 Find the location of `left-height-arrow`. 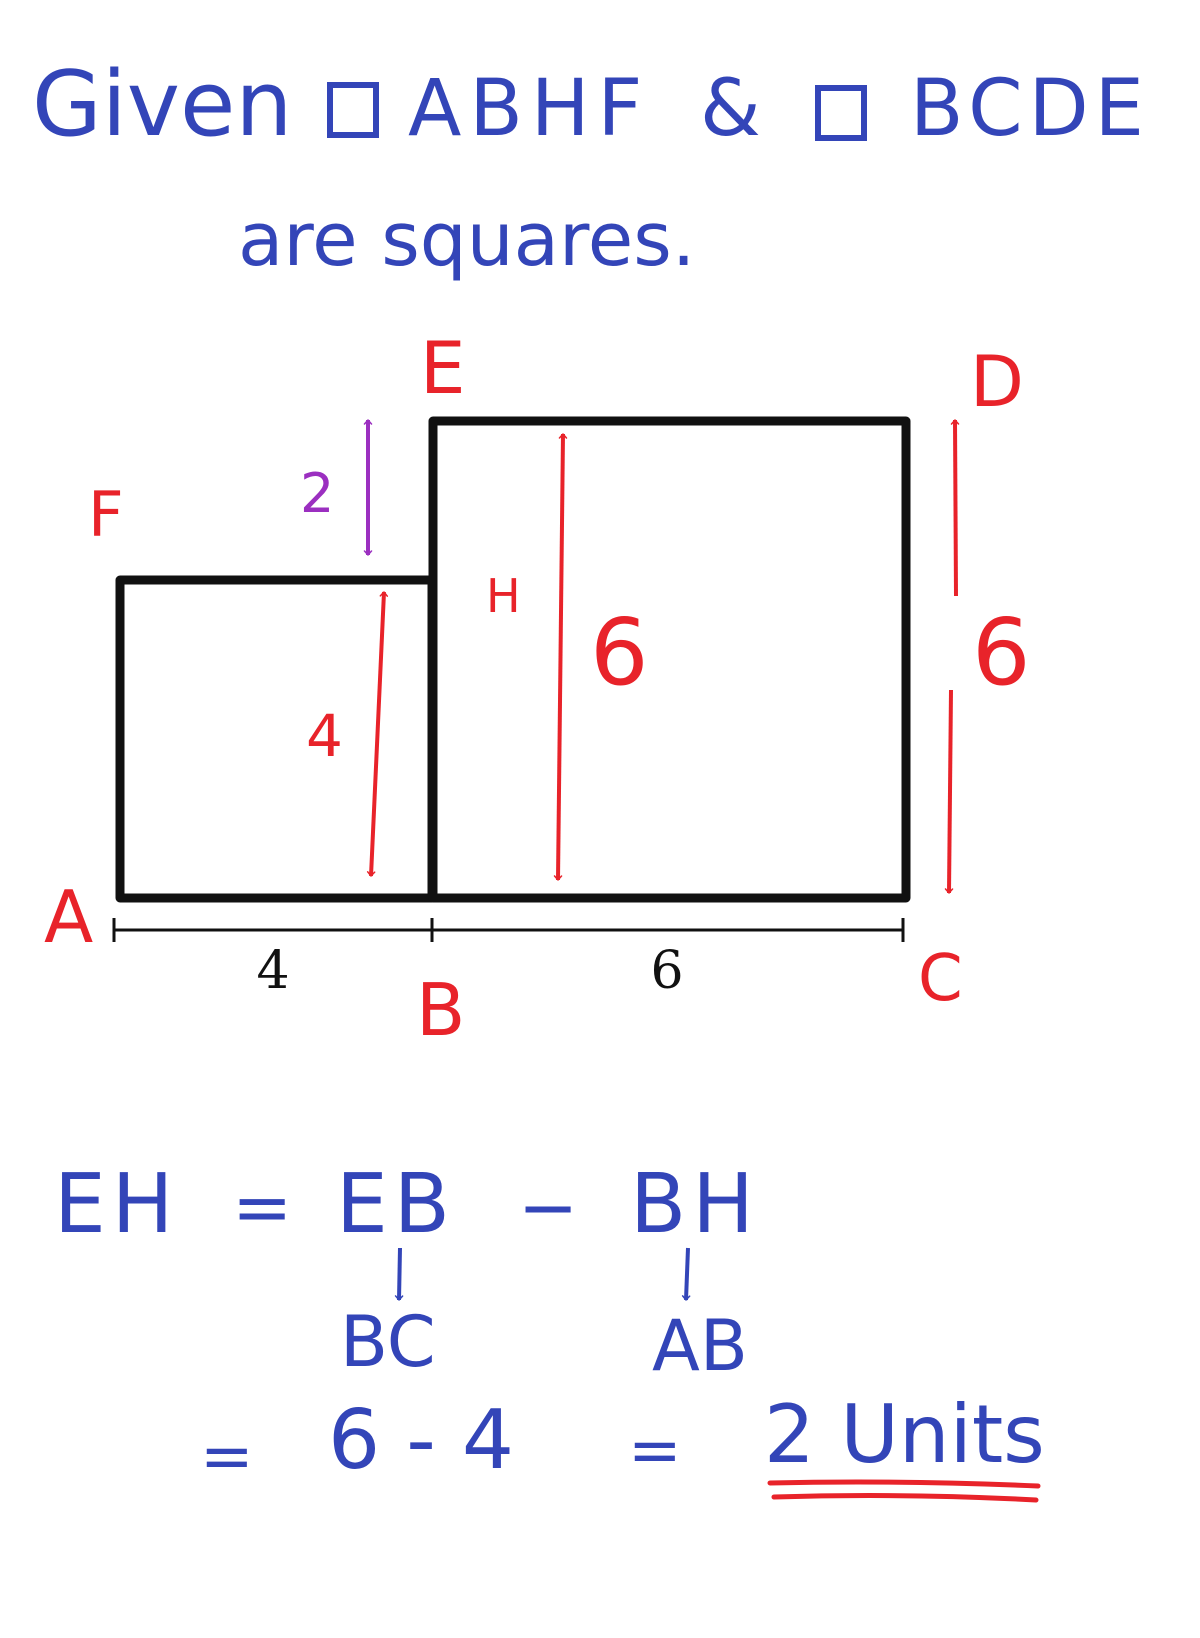

left-height-arrow is located at coordinates (377, 734).